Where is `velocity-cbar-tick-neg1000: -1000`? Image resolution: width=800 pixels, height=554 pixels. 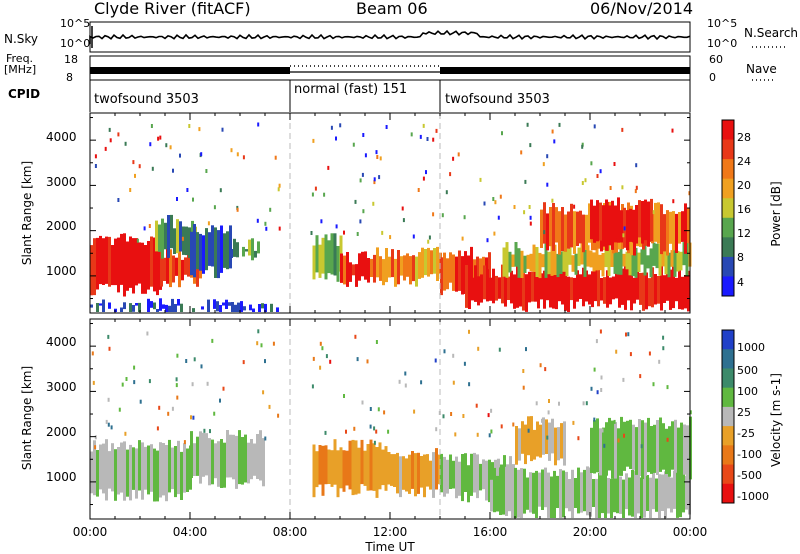 velocity-cbar-tick-neg1000: -1000 is located at coordinates (753, 496).